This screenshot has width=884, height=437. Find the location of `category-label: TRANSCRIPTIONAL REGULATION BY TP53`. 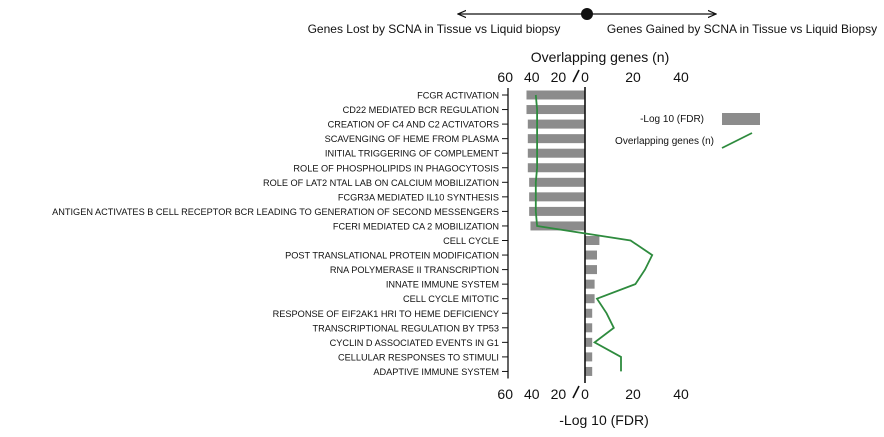

category-label: TRANSCRIPTIONAL REGULATION BY TP53 is located at coordinates (405, 328).